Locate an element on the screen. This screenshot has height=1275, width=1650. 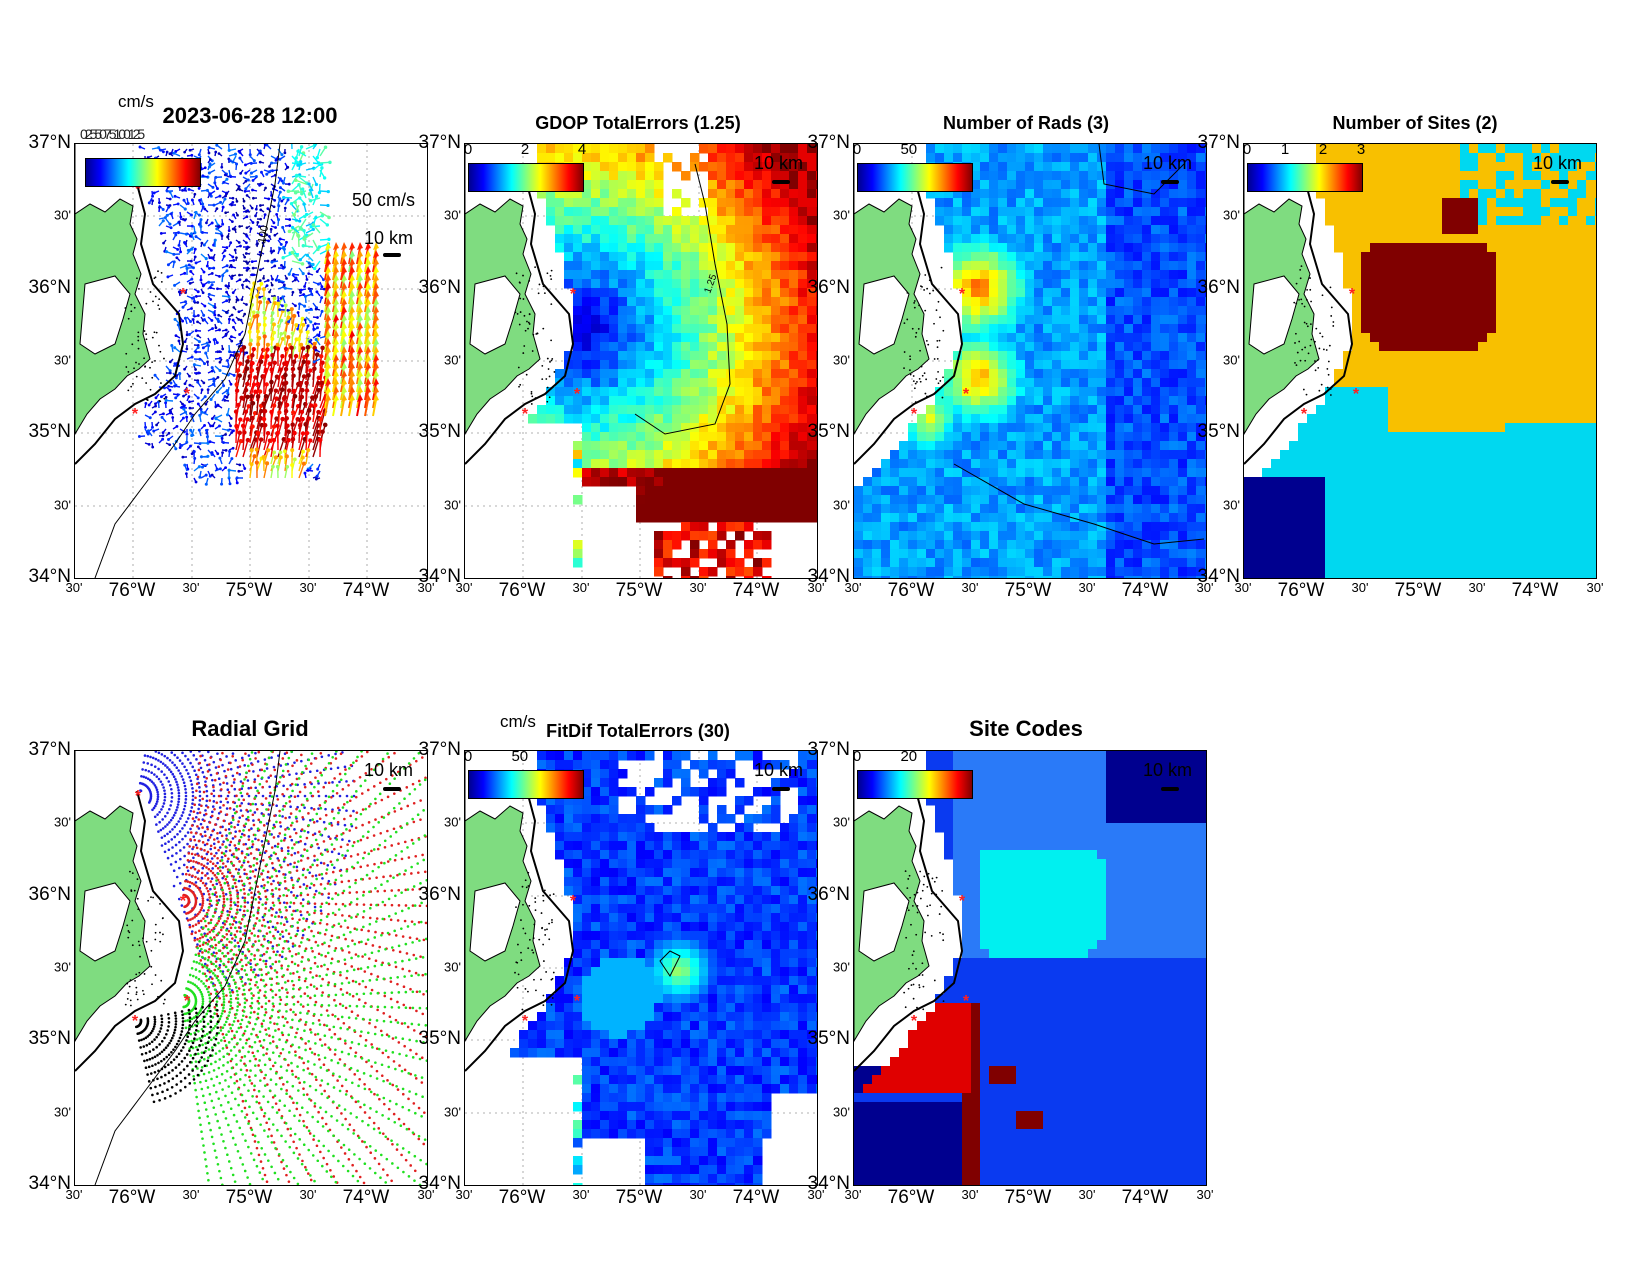
gdop-colorbar is located at coordinates (526, 177).